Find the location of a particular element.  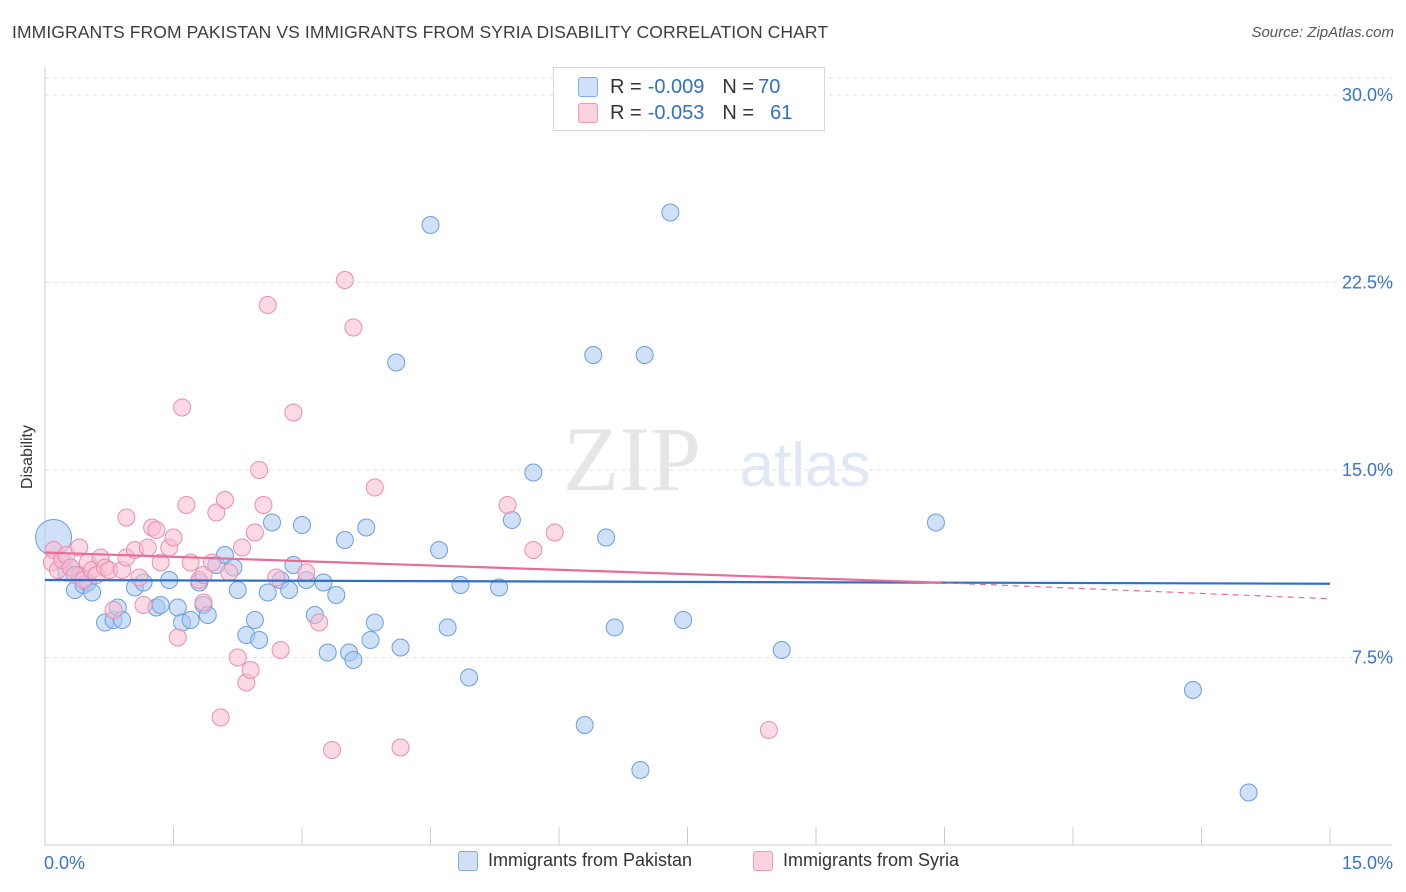

stats-box: R = -0.009 N = 70 R = -0.053 N = 61 is located at coordinates (689, 99).